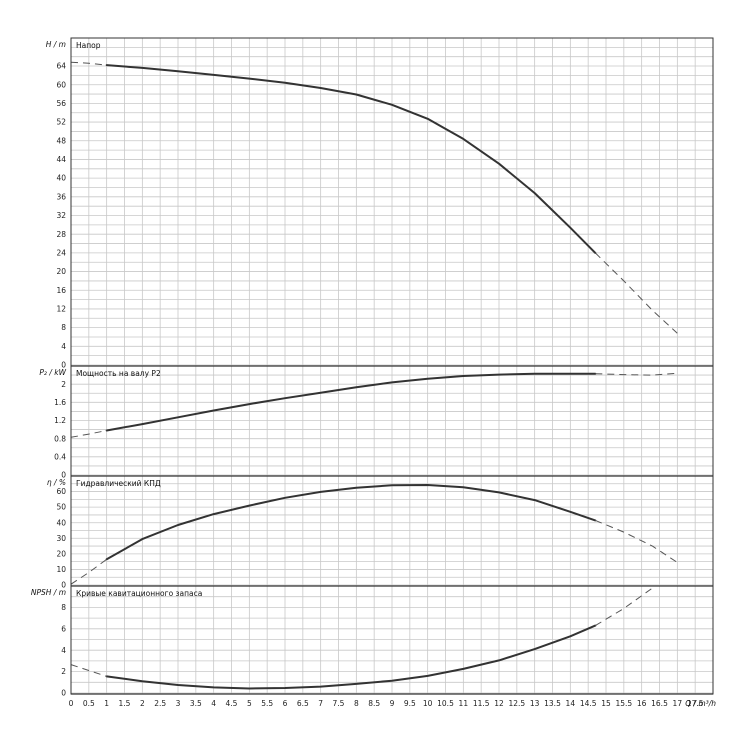 The width and height of the screenshot is (750, 750). Describe the element at coordinates (61, 290) in the screenshot. I see `y-tick-label: 16` at that location.